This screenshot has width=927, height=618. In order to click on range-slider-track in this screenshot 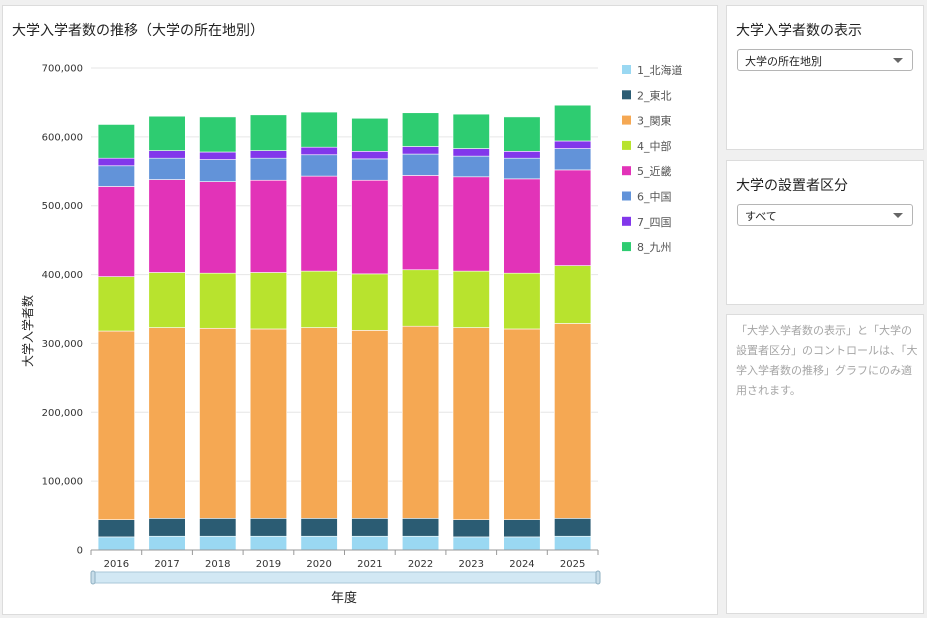, I will do `click(345, 577)`.